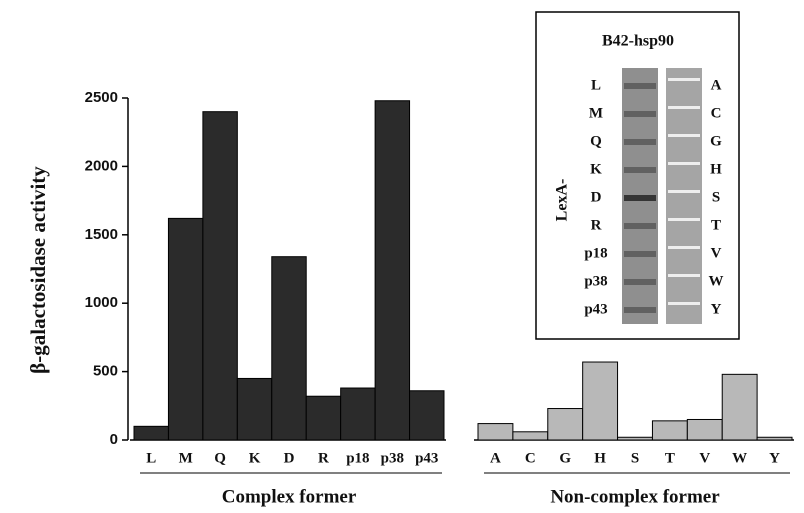 This screenshot has width=804, height=513. Describe the element at coordinates (704, 458) in the screenshot. I see `x-tick-label: V` at that location.